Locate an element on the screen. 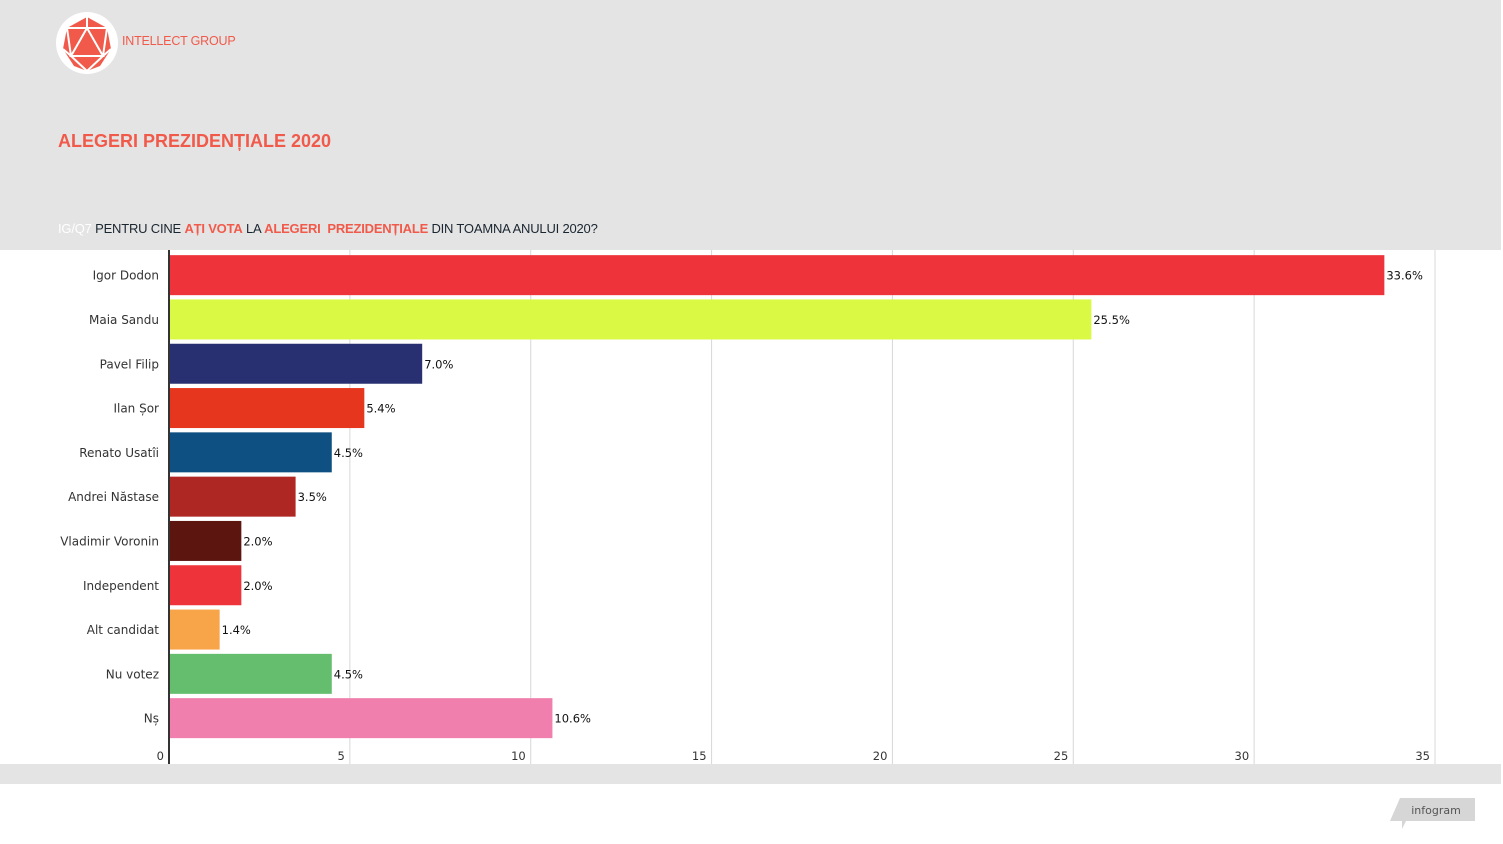 The image size is (1503, 844). category-label: Pavel Filip is located at coordinates (129, 364).